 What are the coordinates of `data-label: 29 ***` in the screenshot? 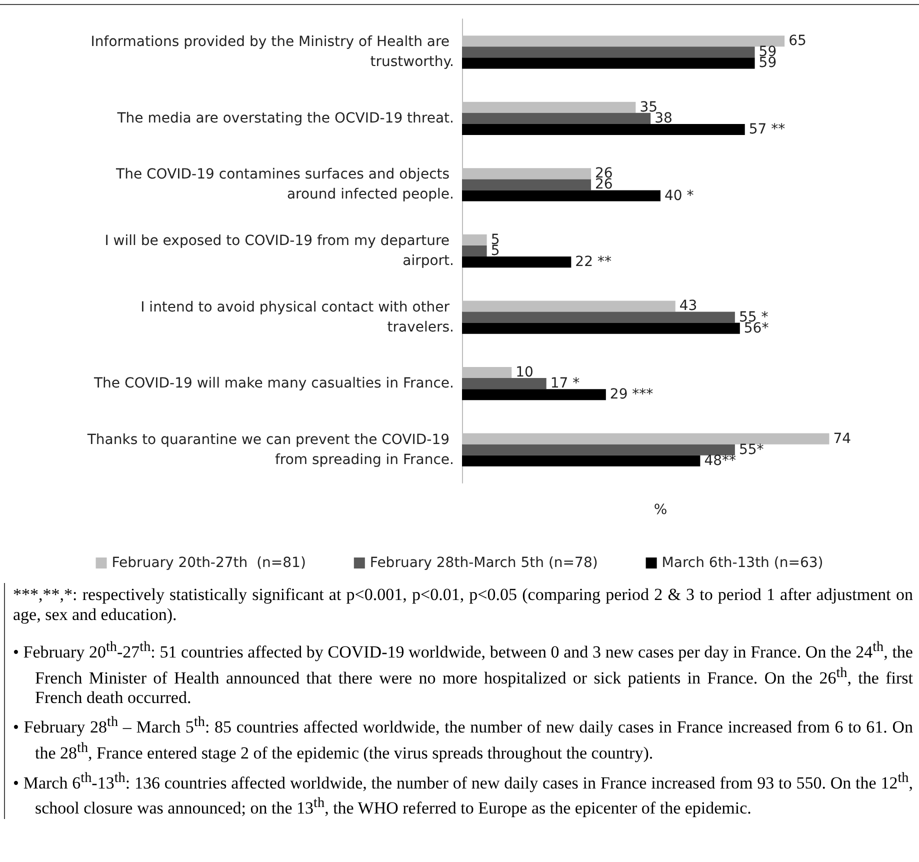 It's located at (632, 394).